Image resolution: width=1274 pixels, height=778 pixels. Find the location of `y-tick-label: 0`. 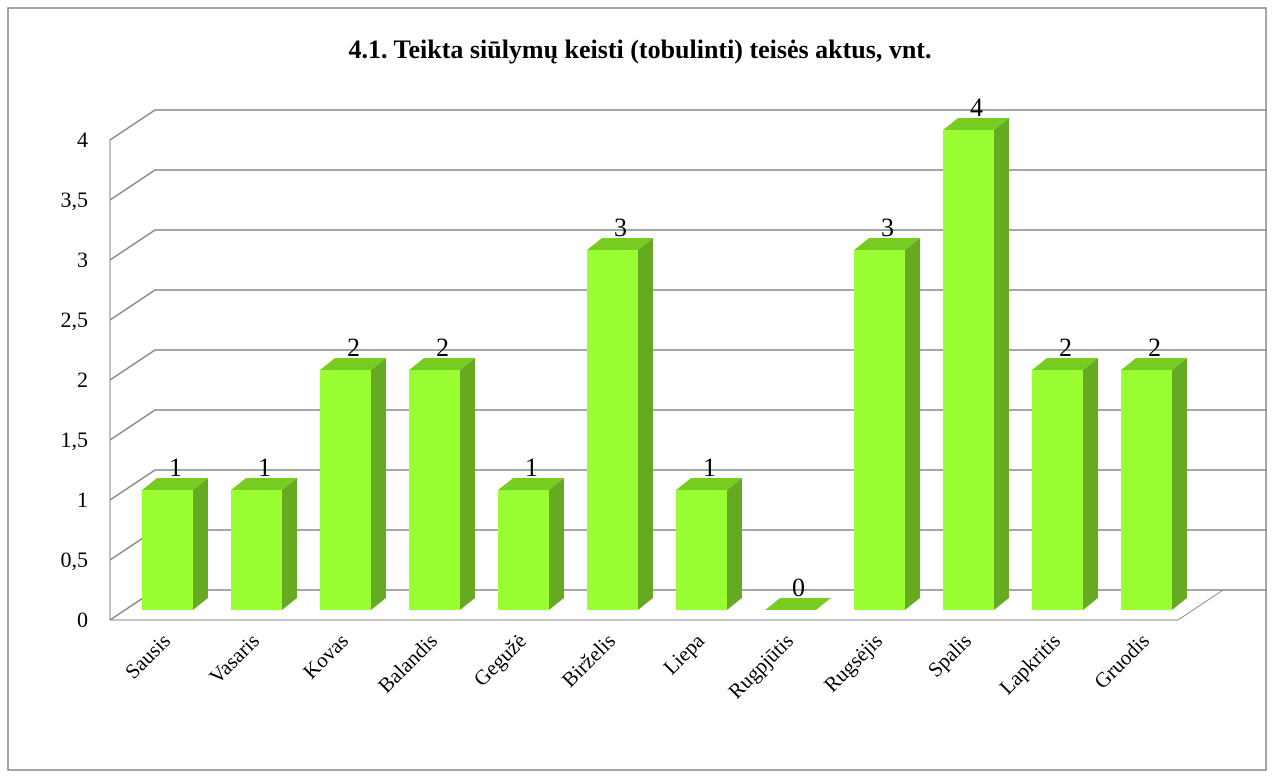

y-tick-label: 0 is located at coordinates (82, 619).